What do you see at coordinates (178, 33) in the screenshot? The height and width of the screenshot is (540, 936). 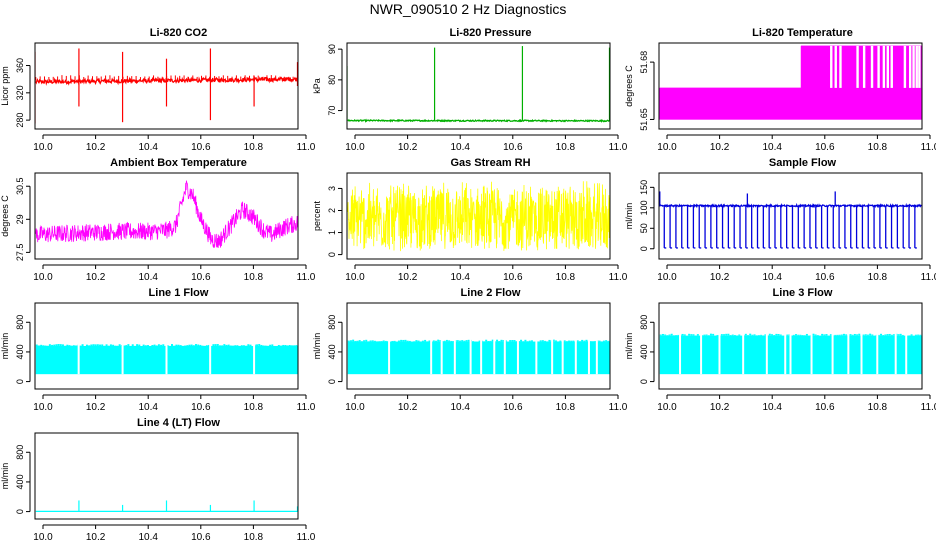 I see `panel-title: Li-820 CO2` at bounding box center [178, 33].